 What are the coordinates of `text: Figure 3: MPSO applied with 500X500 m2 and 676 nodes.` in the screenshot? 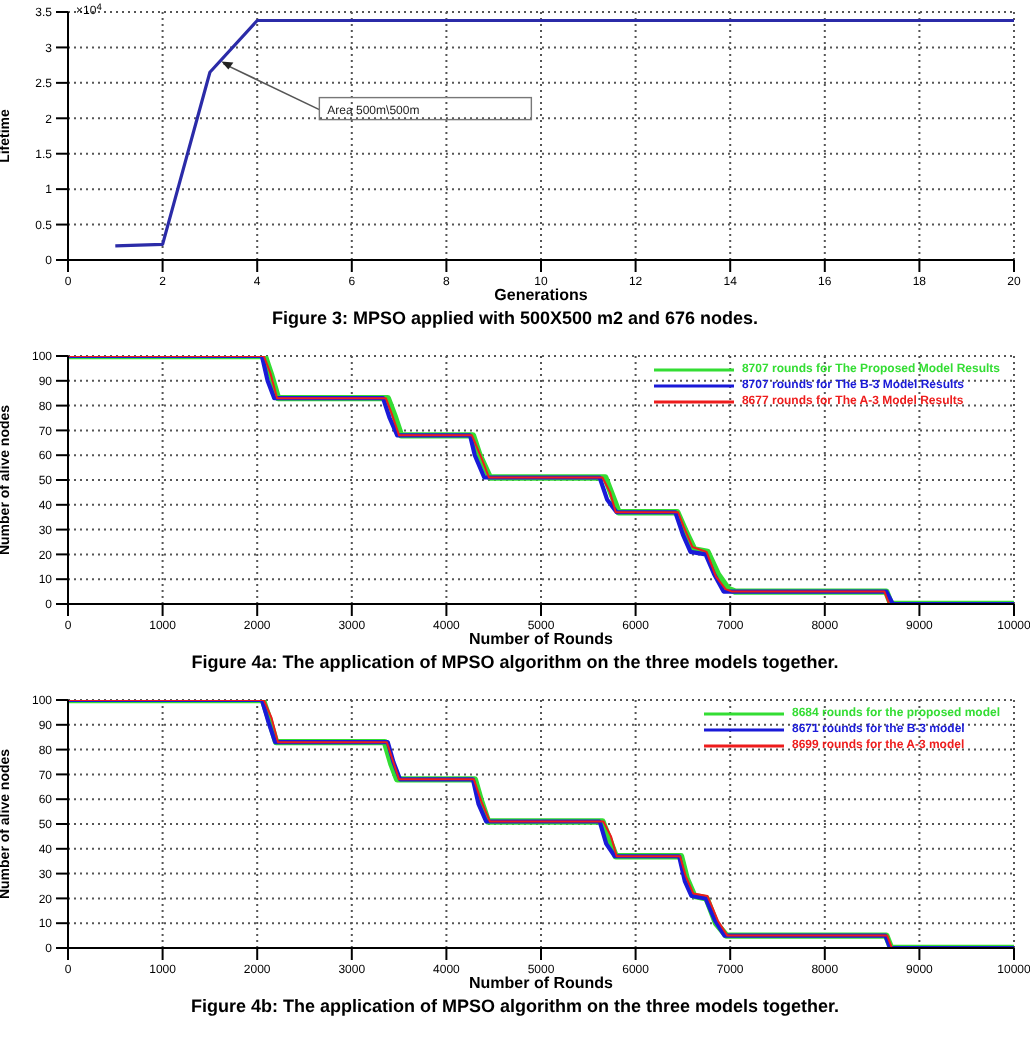 It's located at (515, 319).